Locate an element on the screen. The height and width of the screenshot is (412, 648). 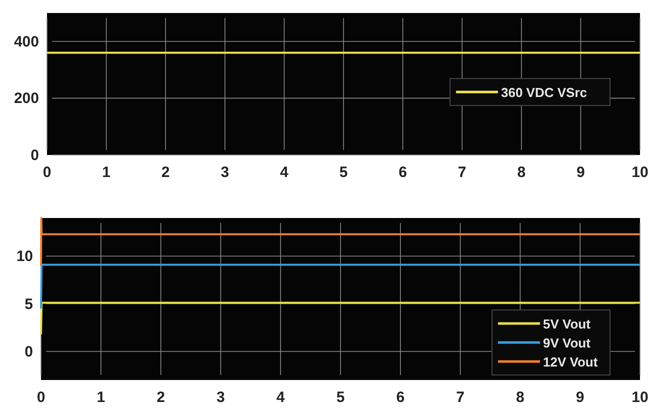
y-tick-label: 200 is located at coordinates (26, 99).